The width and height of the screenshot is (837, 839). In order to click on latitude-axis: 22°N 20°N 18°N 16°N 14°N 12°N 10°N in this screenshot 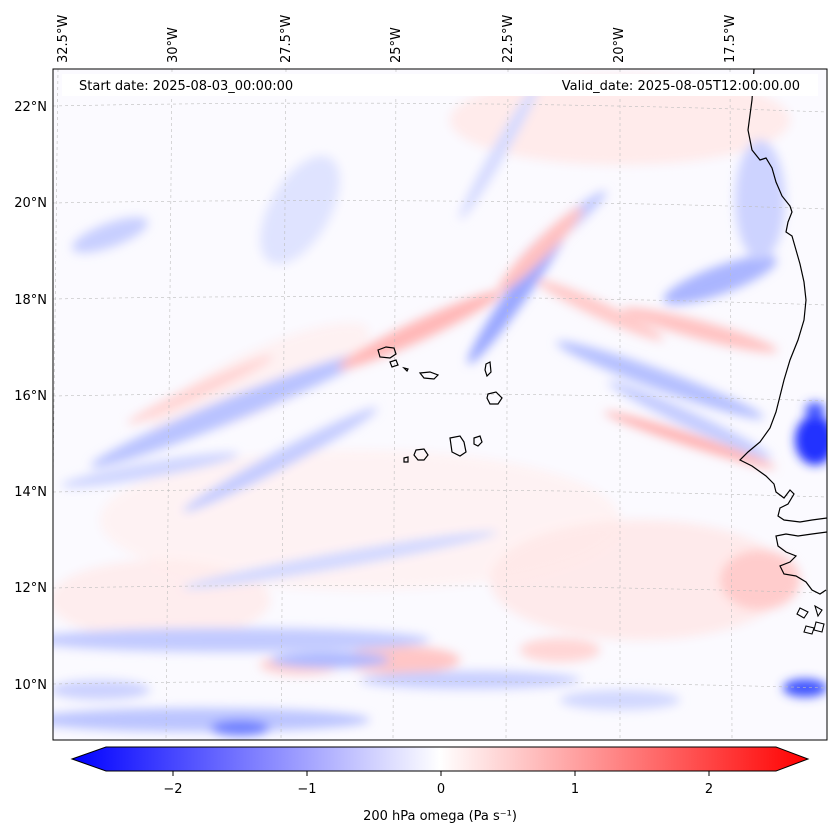, I will do `click(30, 396)`.